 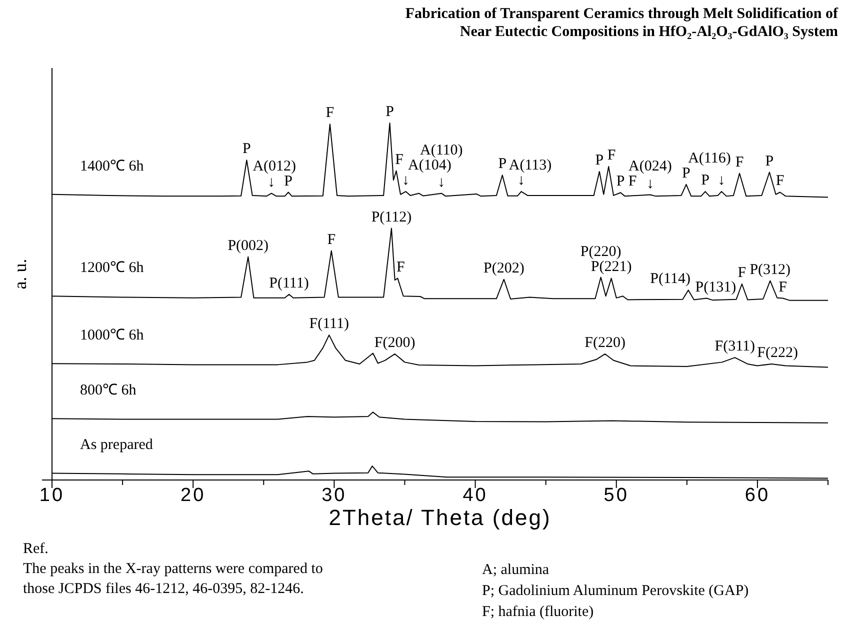 I want to click on annotation: F(311), so click(x=735, y=346).